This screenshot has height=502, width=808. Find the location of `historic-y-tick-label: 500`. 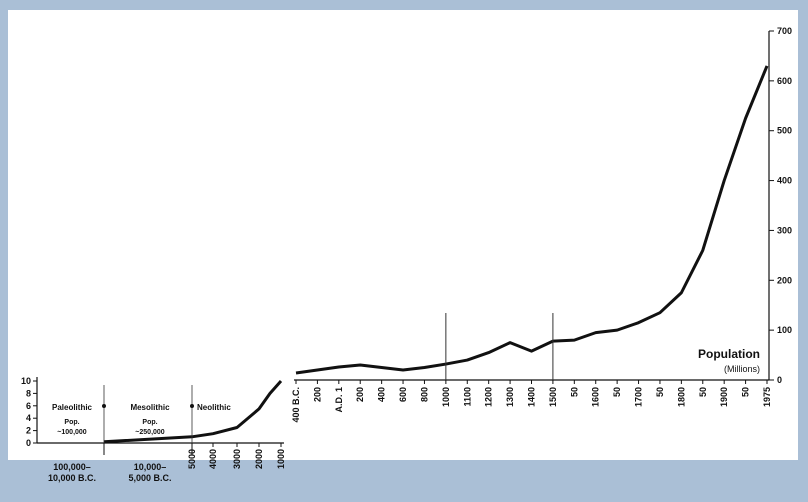

historic-y-tick-label: 500 is located at coordinates (784, 131).